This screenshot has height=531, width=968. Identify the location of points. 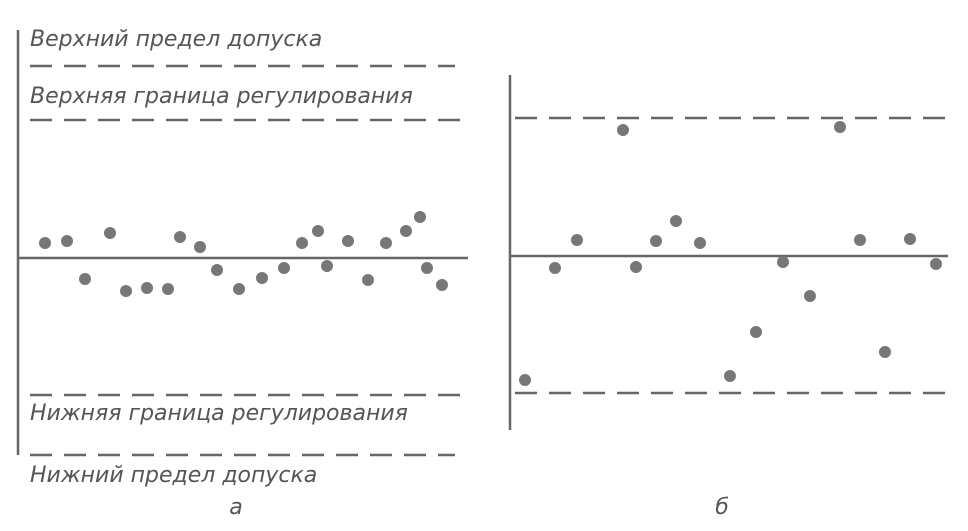
(243, 254).